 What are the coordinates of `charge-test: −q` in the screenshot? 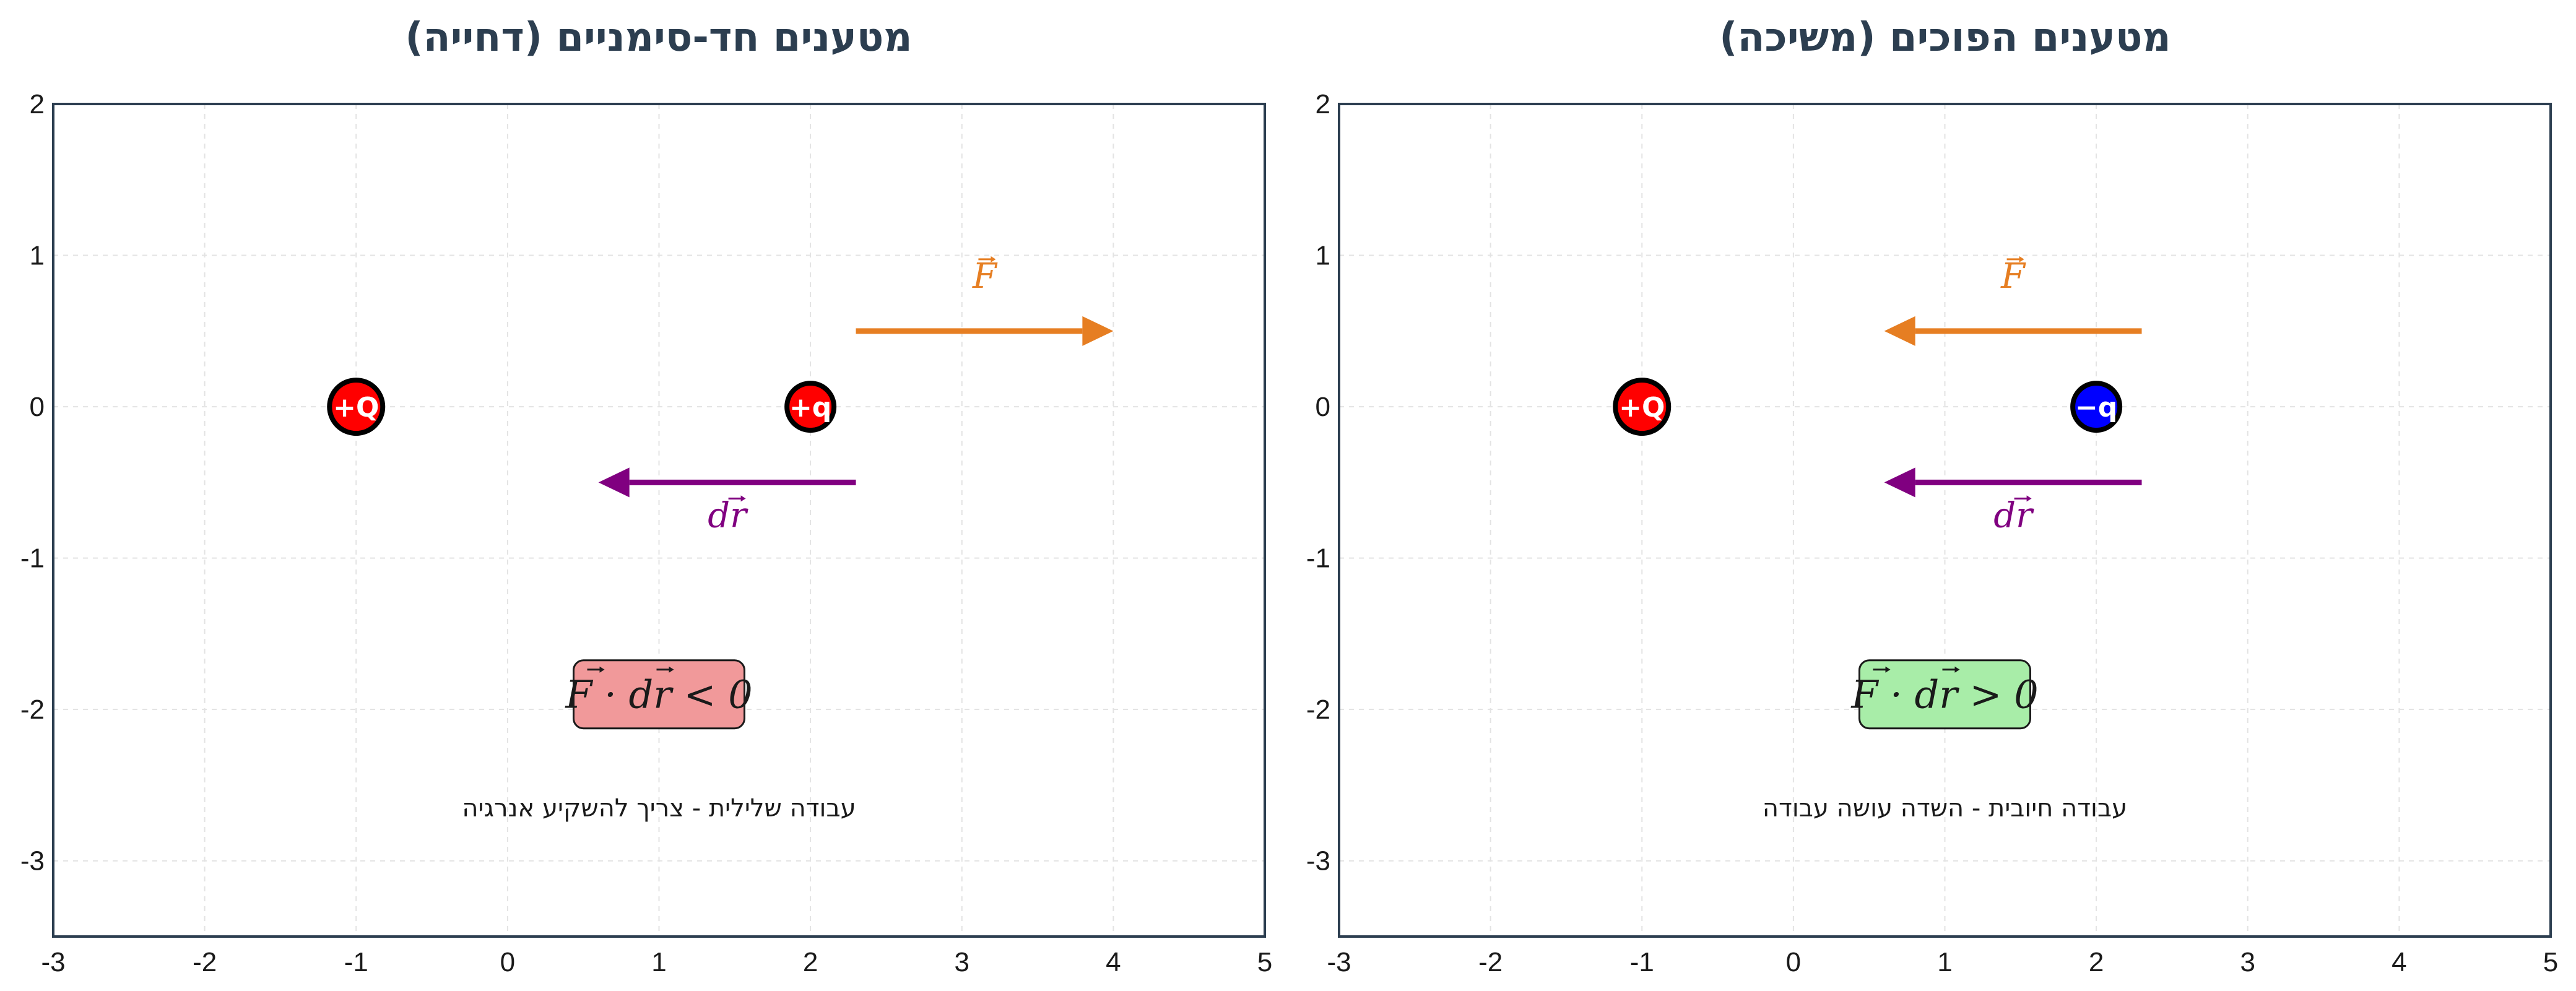 It's located at (2096, 407).